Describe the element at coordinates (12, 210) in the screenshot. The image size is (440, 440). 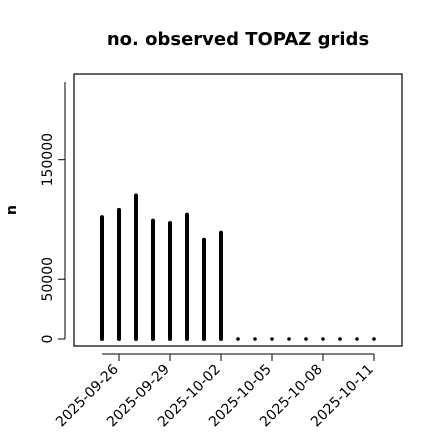
I see `y-axis-label: n` at that location.